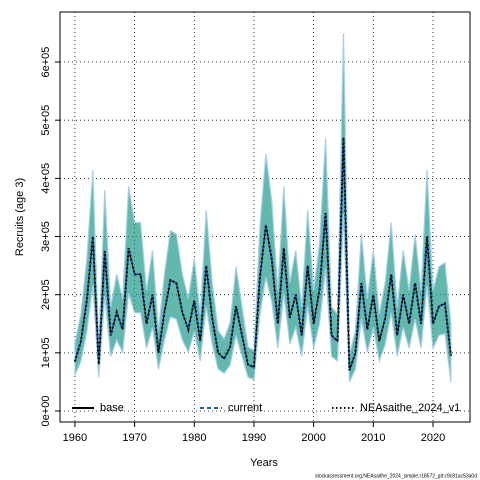  I want to click on legend-label: current, so click(245, 408).